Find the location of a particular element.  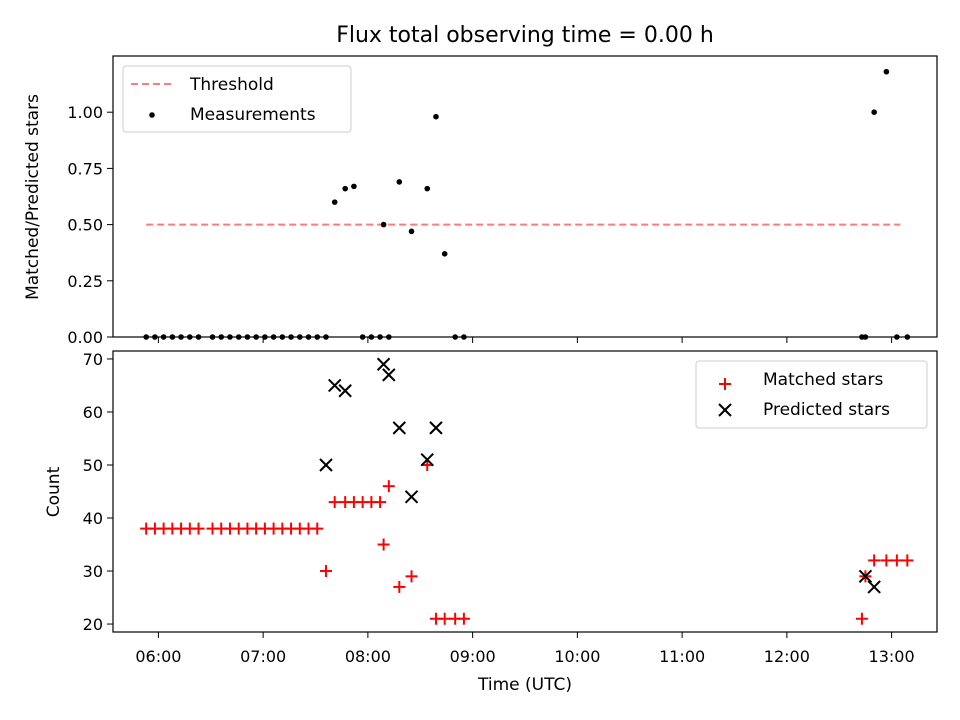

bottom-x-ticks: 06:00 07:00 08:00 09:00 10:00 11:00 12:00 13:00 is located at coordinates (525, 649).